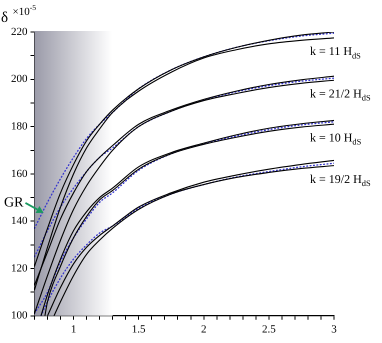 The height and width of the screenshot is (343, 382). I want to click on x-tick-label: 3, so click(334, 329).